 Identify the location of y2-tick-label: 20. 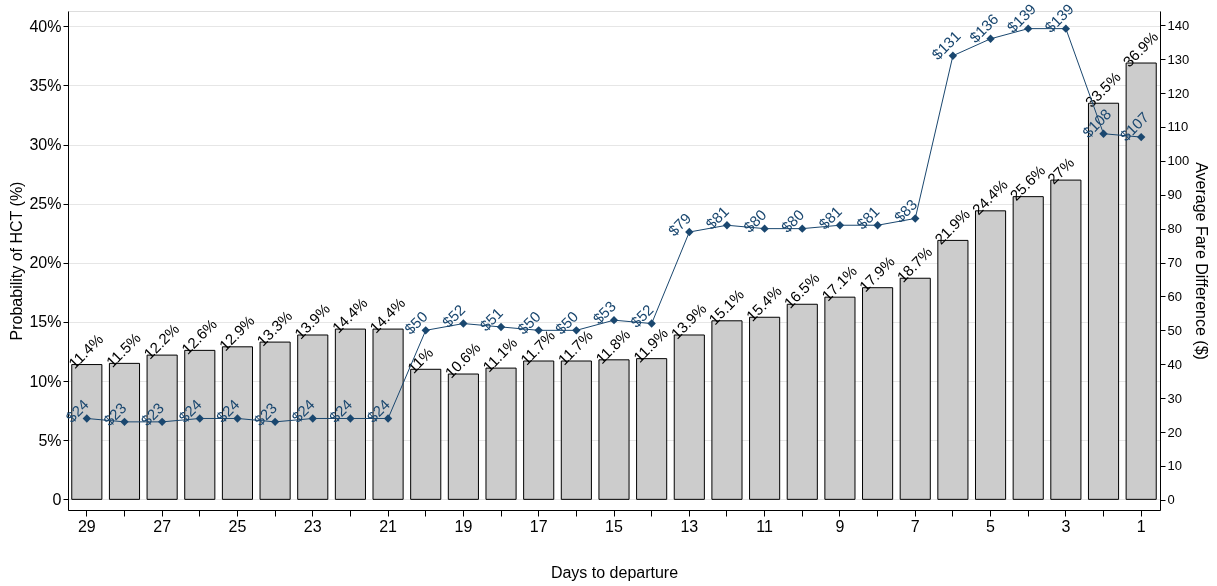
(1174, 432).